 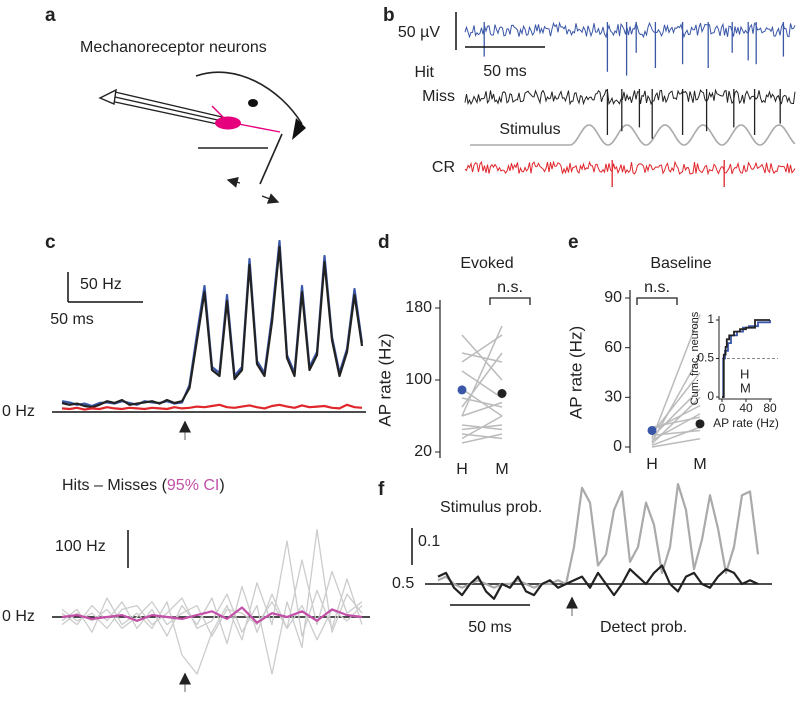 What do you see at coordinates (418, 379) in the screenshot?
I see `y-tick-label: 100` at bounding box center [418, 379].